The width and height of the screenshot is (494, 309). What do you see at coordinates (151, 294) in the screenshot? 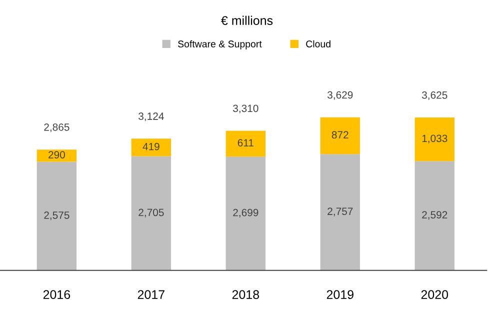
I see `x-tick-label: 2017` at bounding box center [151, 294].